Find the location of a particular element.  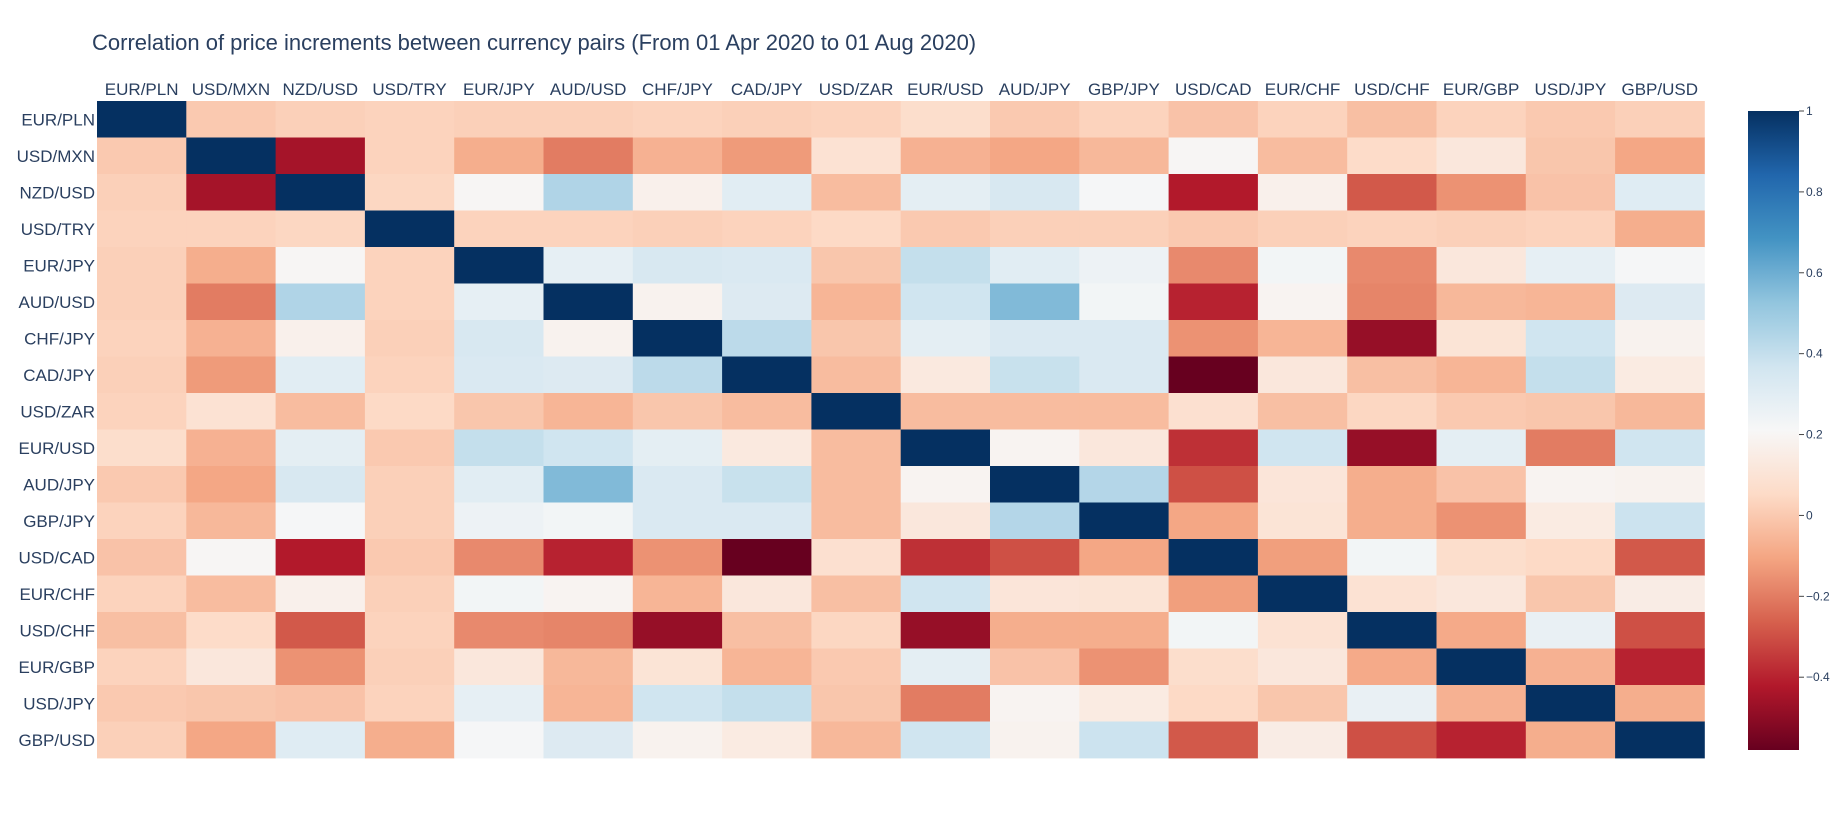

x-tick-label: AUD/USD is located at coordinates (588, 89).